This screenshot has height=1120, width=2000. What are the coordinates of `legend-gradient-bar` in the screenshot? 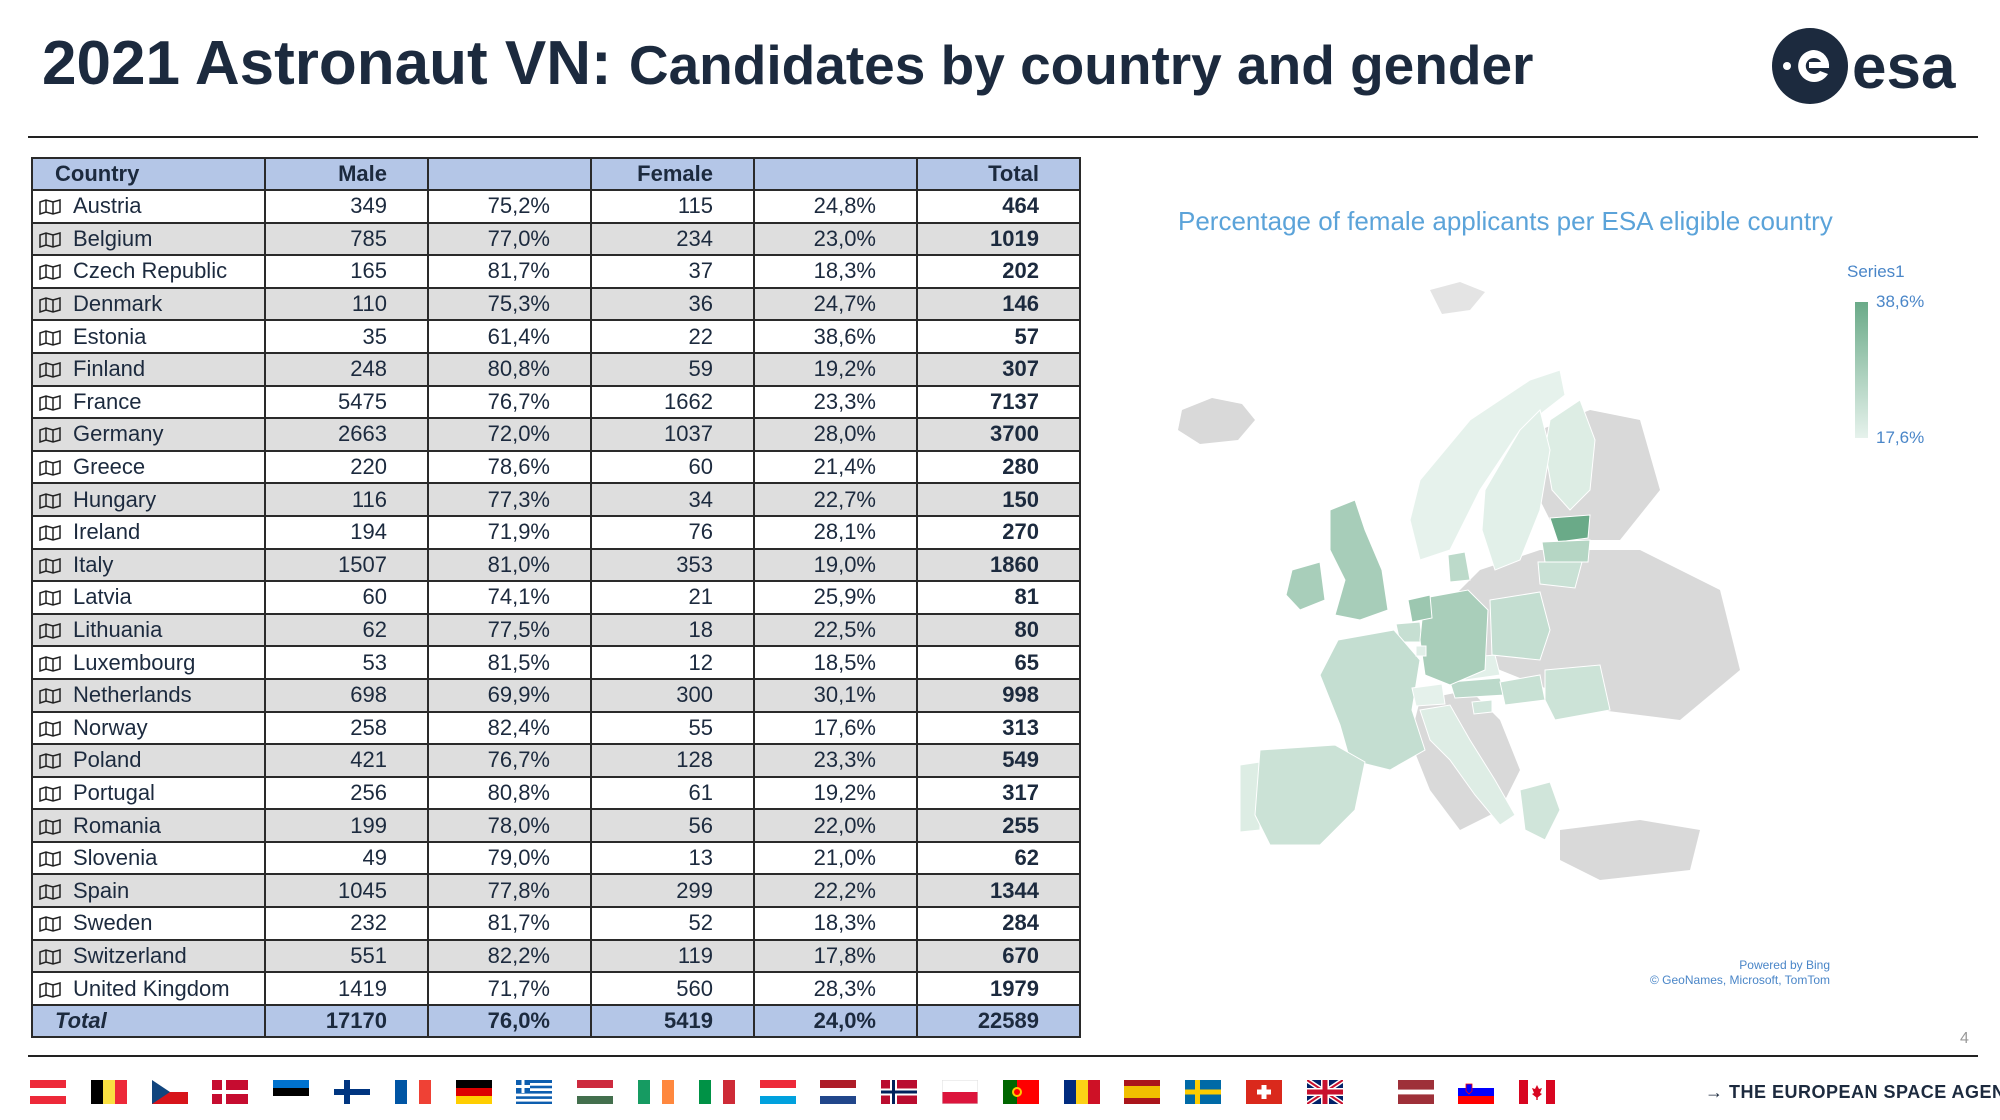 It's located at (1861, 370).